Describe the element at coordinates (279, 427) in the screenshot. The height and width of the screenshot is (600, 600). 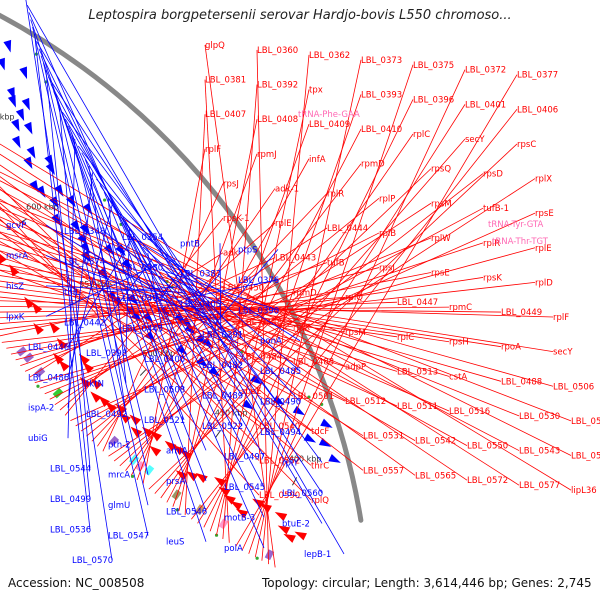
I see `forward-gene-label: LBL_0540` at that location.